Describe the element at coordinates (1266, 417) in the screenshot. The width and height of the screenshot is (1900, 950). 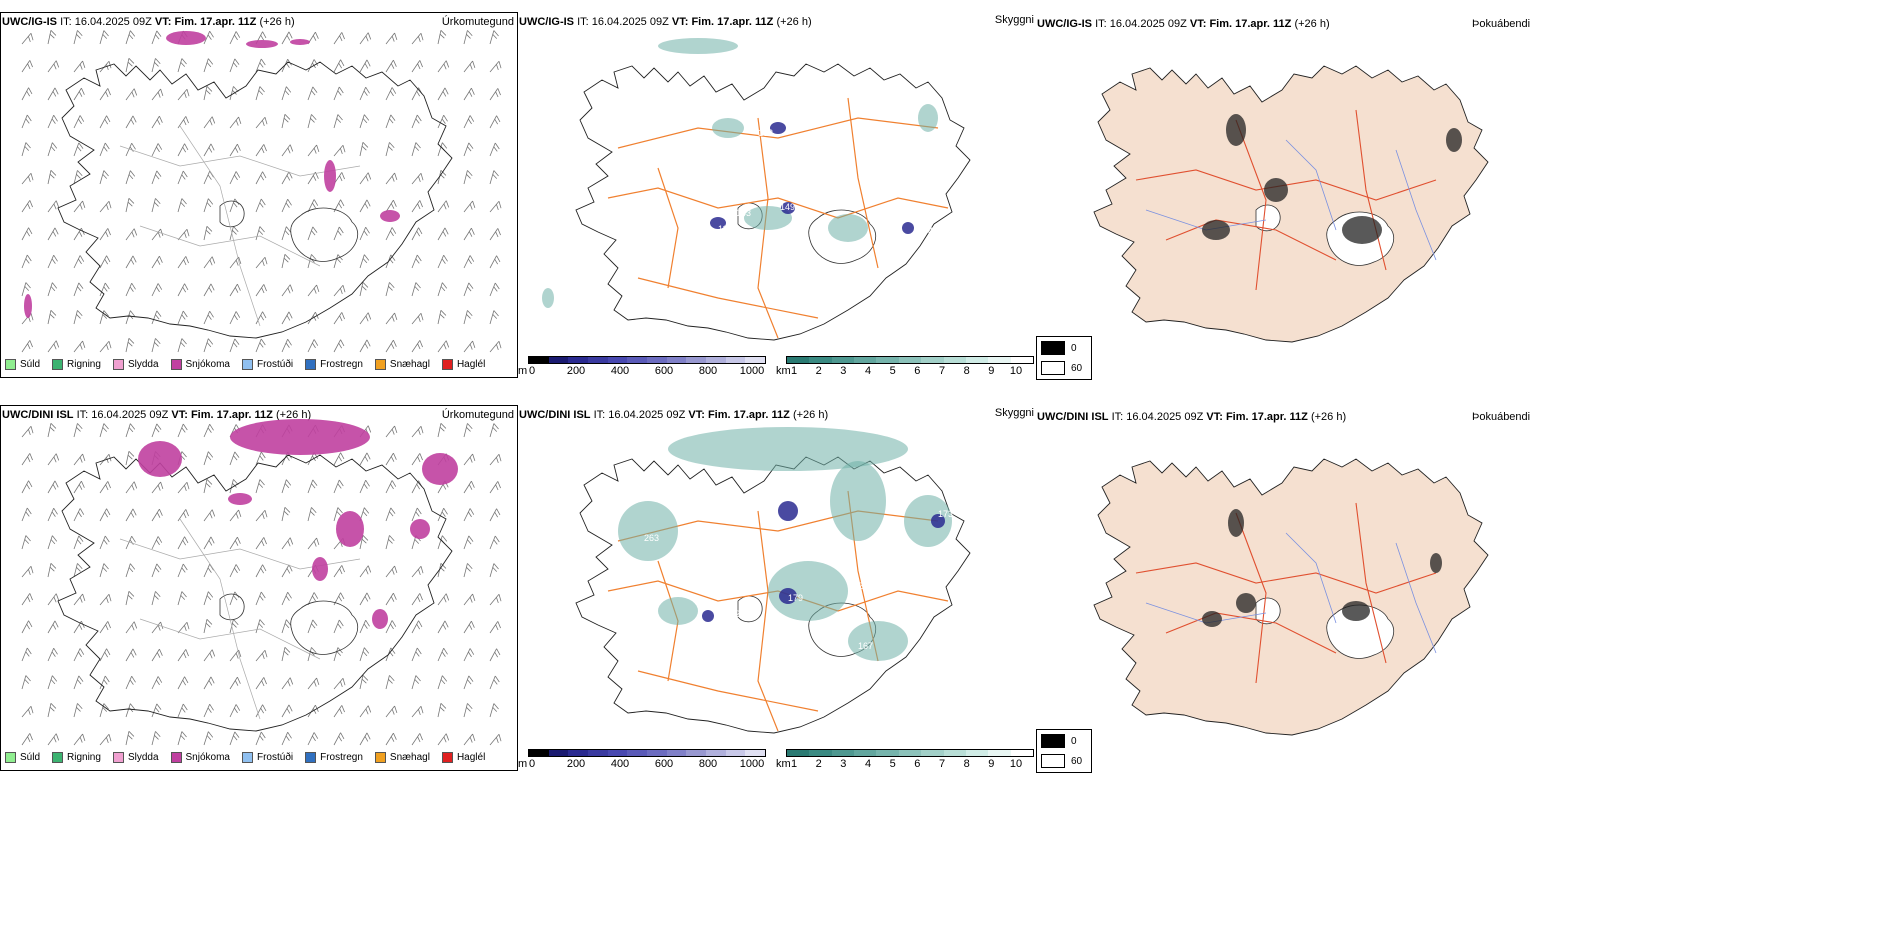
I see `vt-value: Fim. 17.apr. 11Z` at that location.